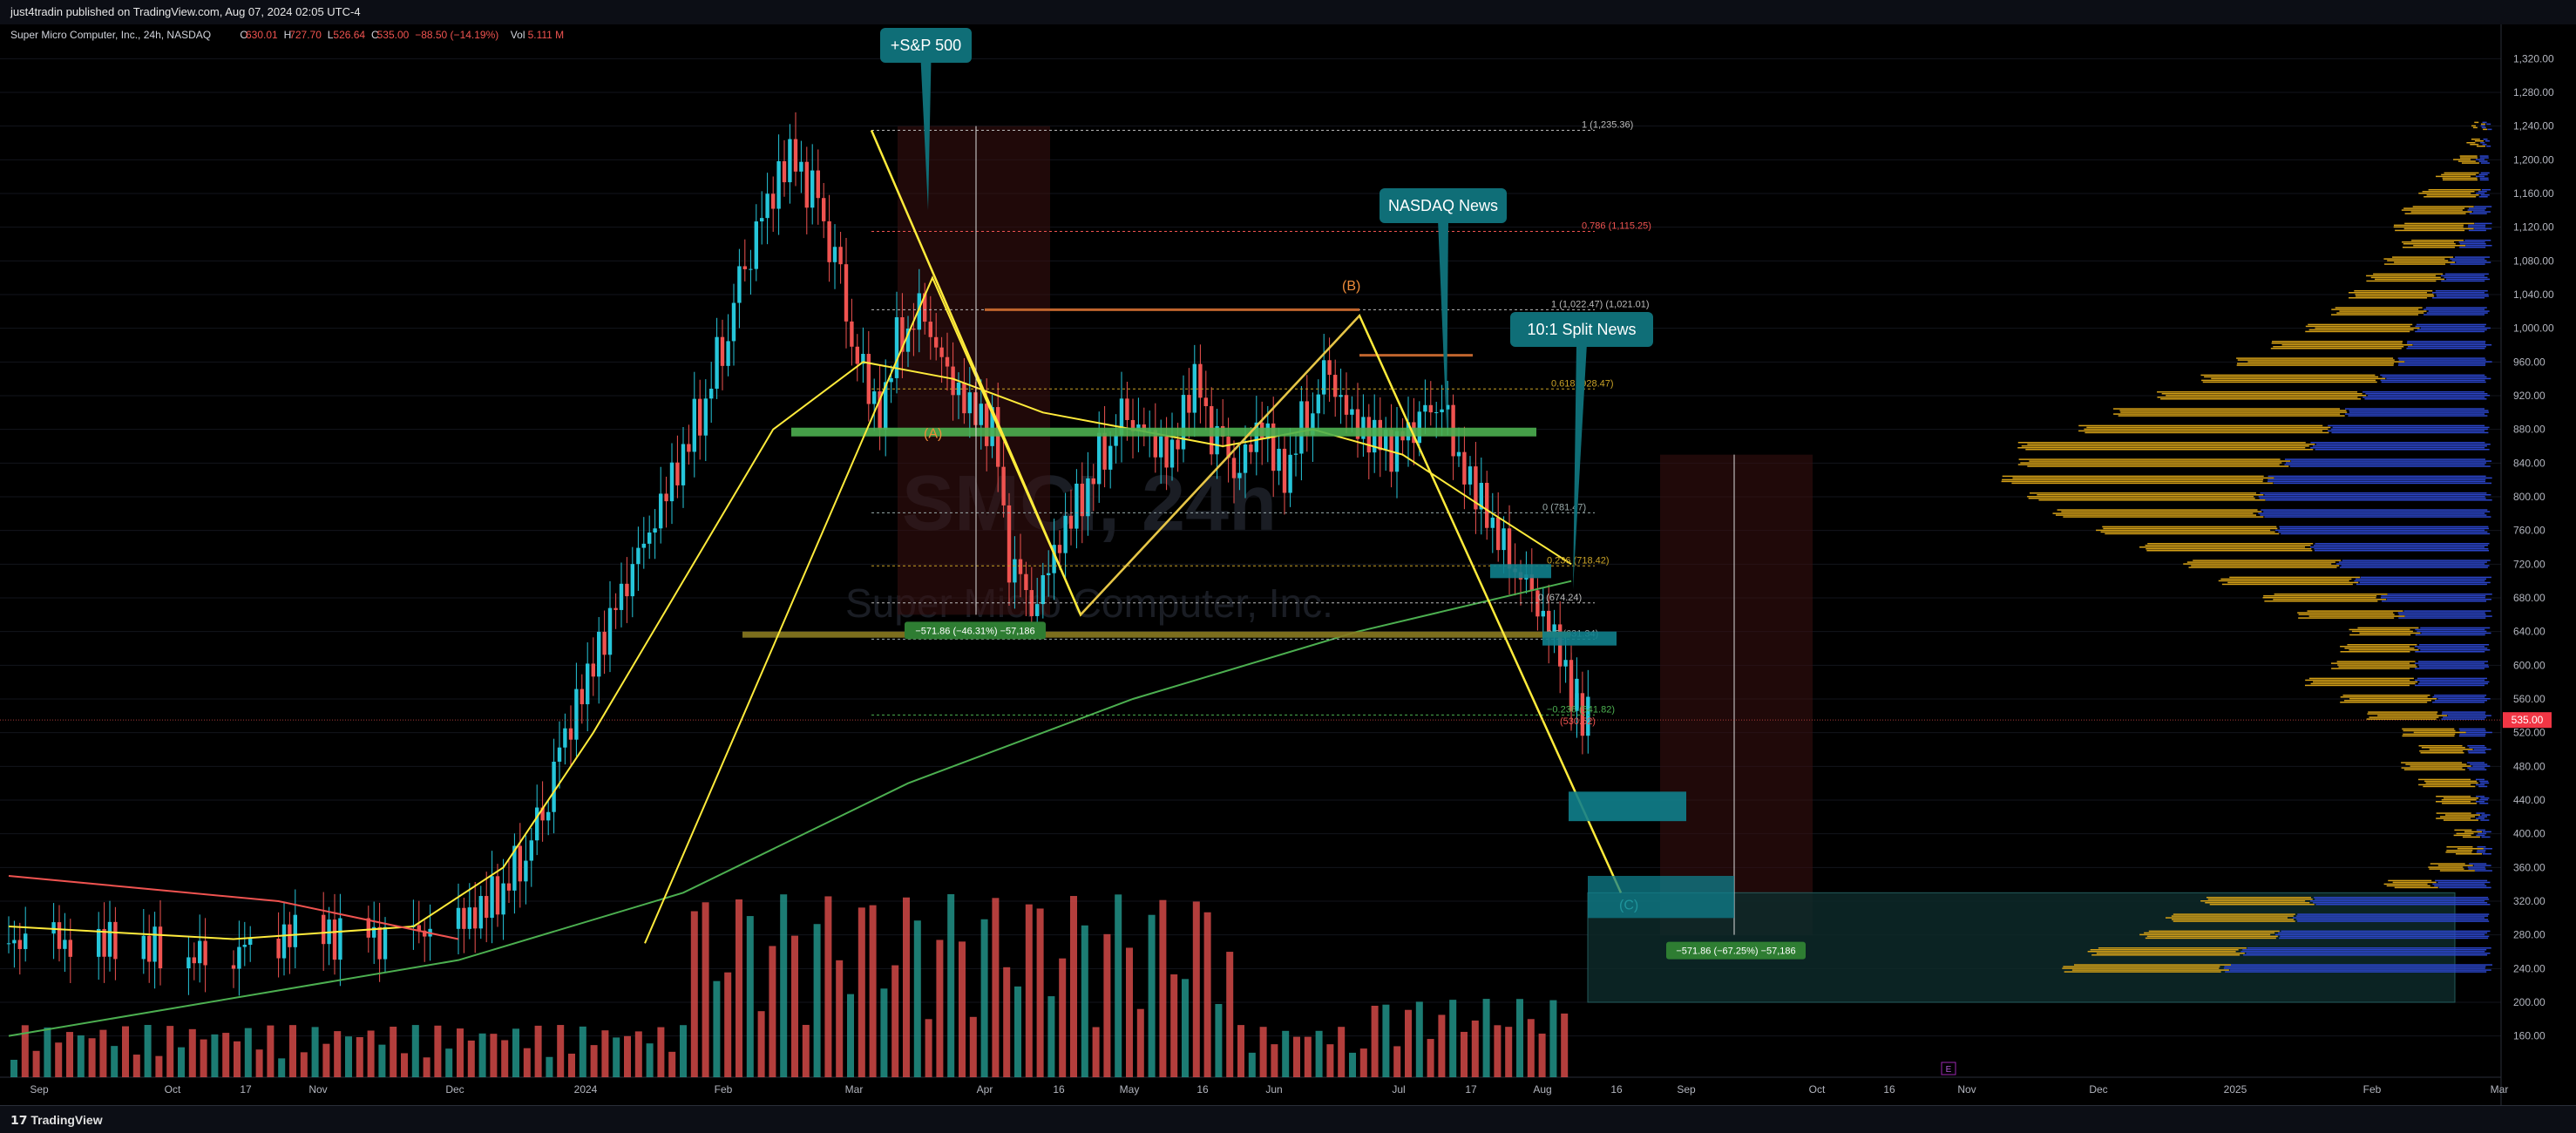 This screenshot has height=1133, width=2576. Describe the element at coordinates (1273, 1089) in the screenshot. I see `x-tick-label: Jun` at that location.